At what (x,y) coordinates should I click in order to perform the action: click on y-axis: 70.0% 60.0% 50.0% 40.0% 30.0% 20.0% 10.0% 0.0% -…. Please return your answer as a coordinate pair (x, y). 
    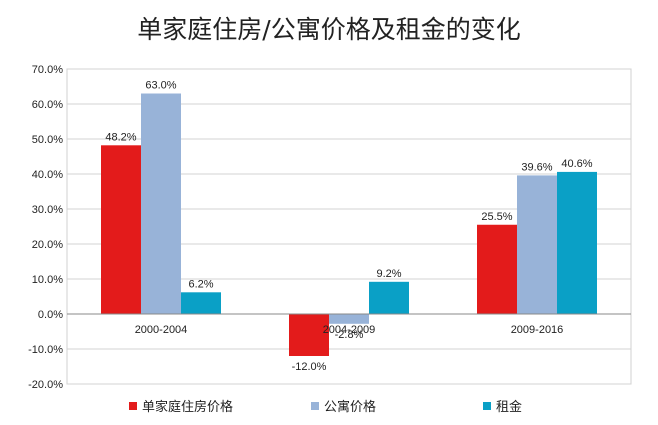
    Looking at the image, I should click on (45, 227).